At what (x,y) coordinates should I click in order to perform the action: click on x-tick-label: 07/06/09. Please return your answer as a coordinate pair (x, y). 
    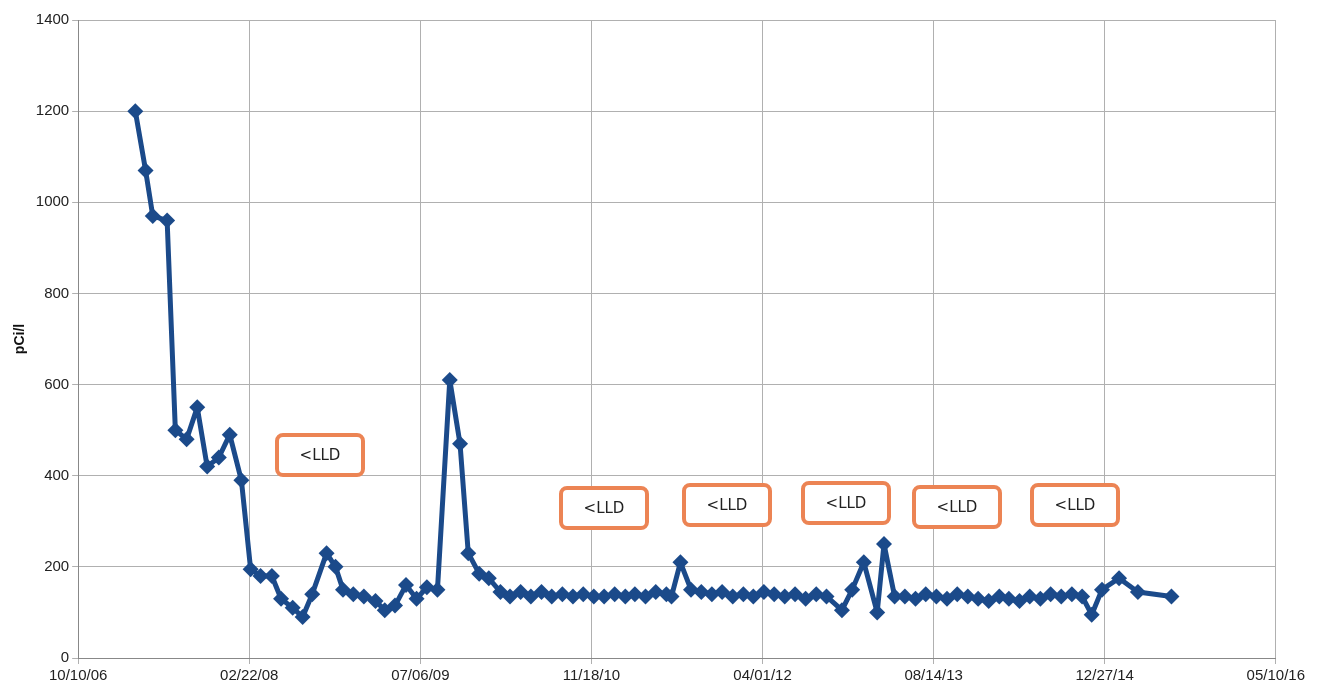
    Looking at the image, I should click on (420, 675).